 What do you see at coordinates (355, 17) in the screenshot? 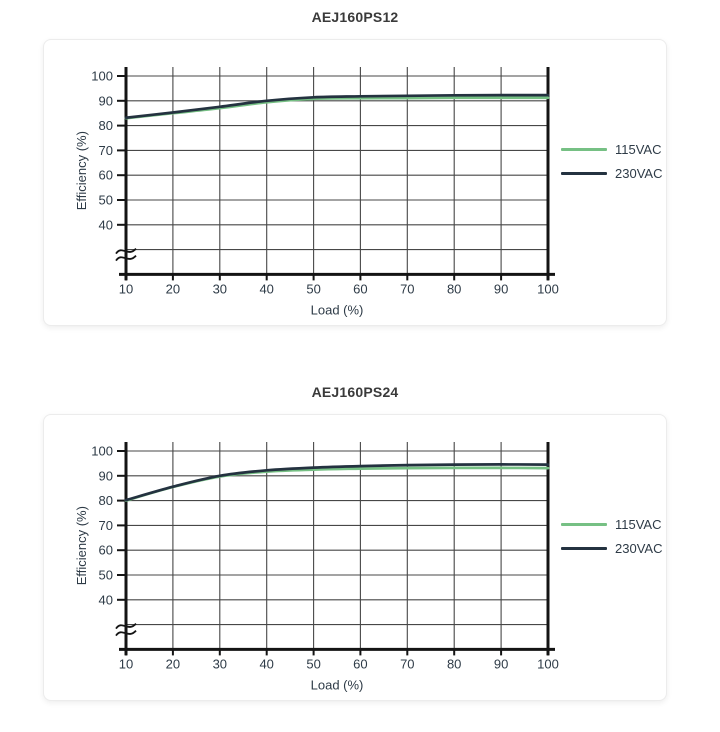
I see `chart-title: AEJ160PS12` at bounding box center [355, 17].